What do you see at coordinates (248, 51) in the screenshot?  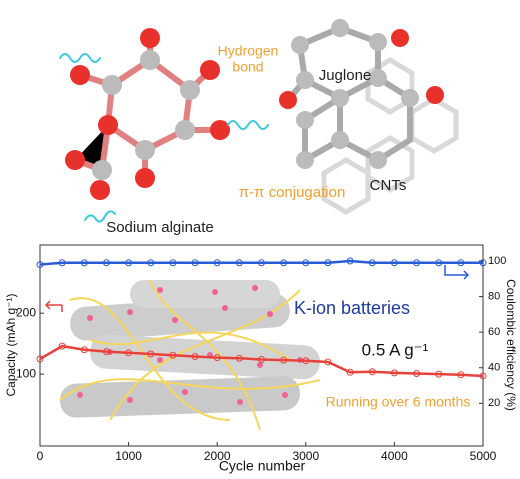 I see `diagram-label: Hydrogen` at bounding box center [248, 51].